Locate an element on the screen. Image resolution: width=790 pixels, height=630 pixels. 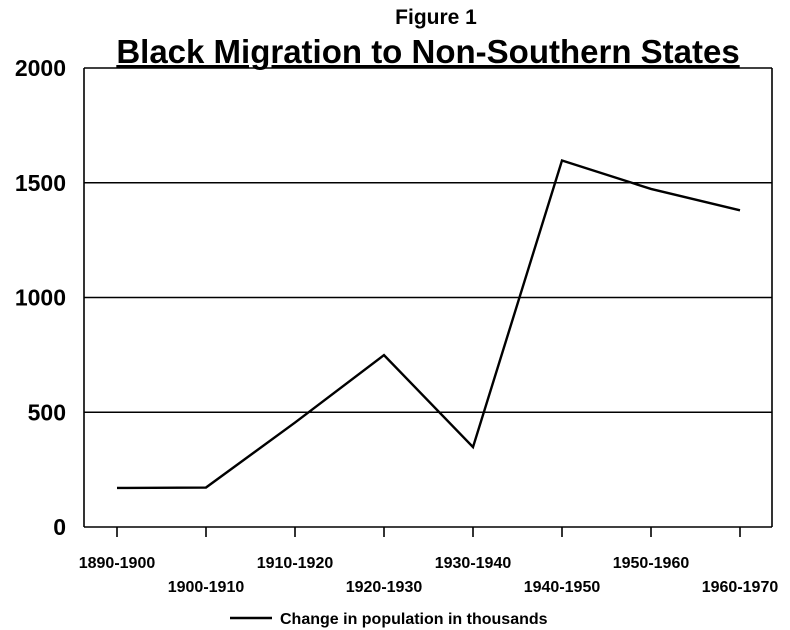
y-tick-label: 1000 is located at coordinates (40, 298).